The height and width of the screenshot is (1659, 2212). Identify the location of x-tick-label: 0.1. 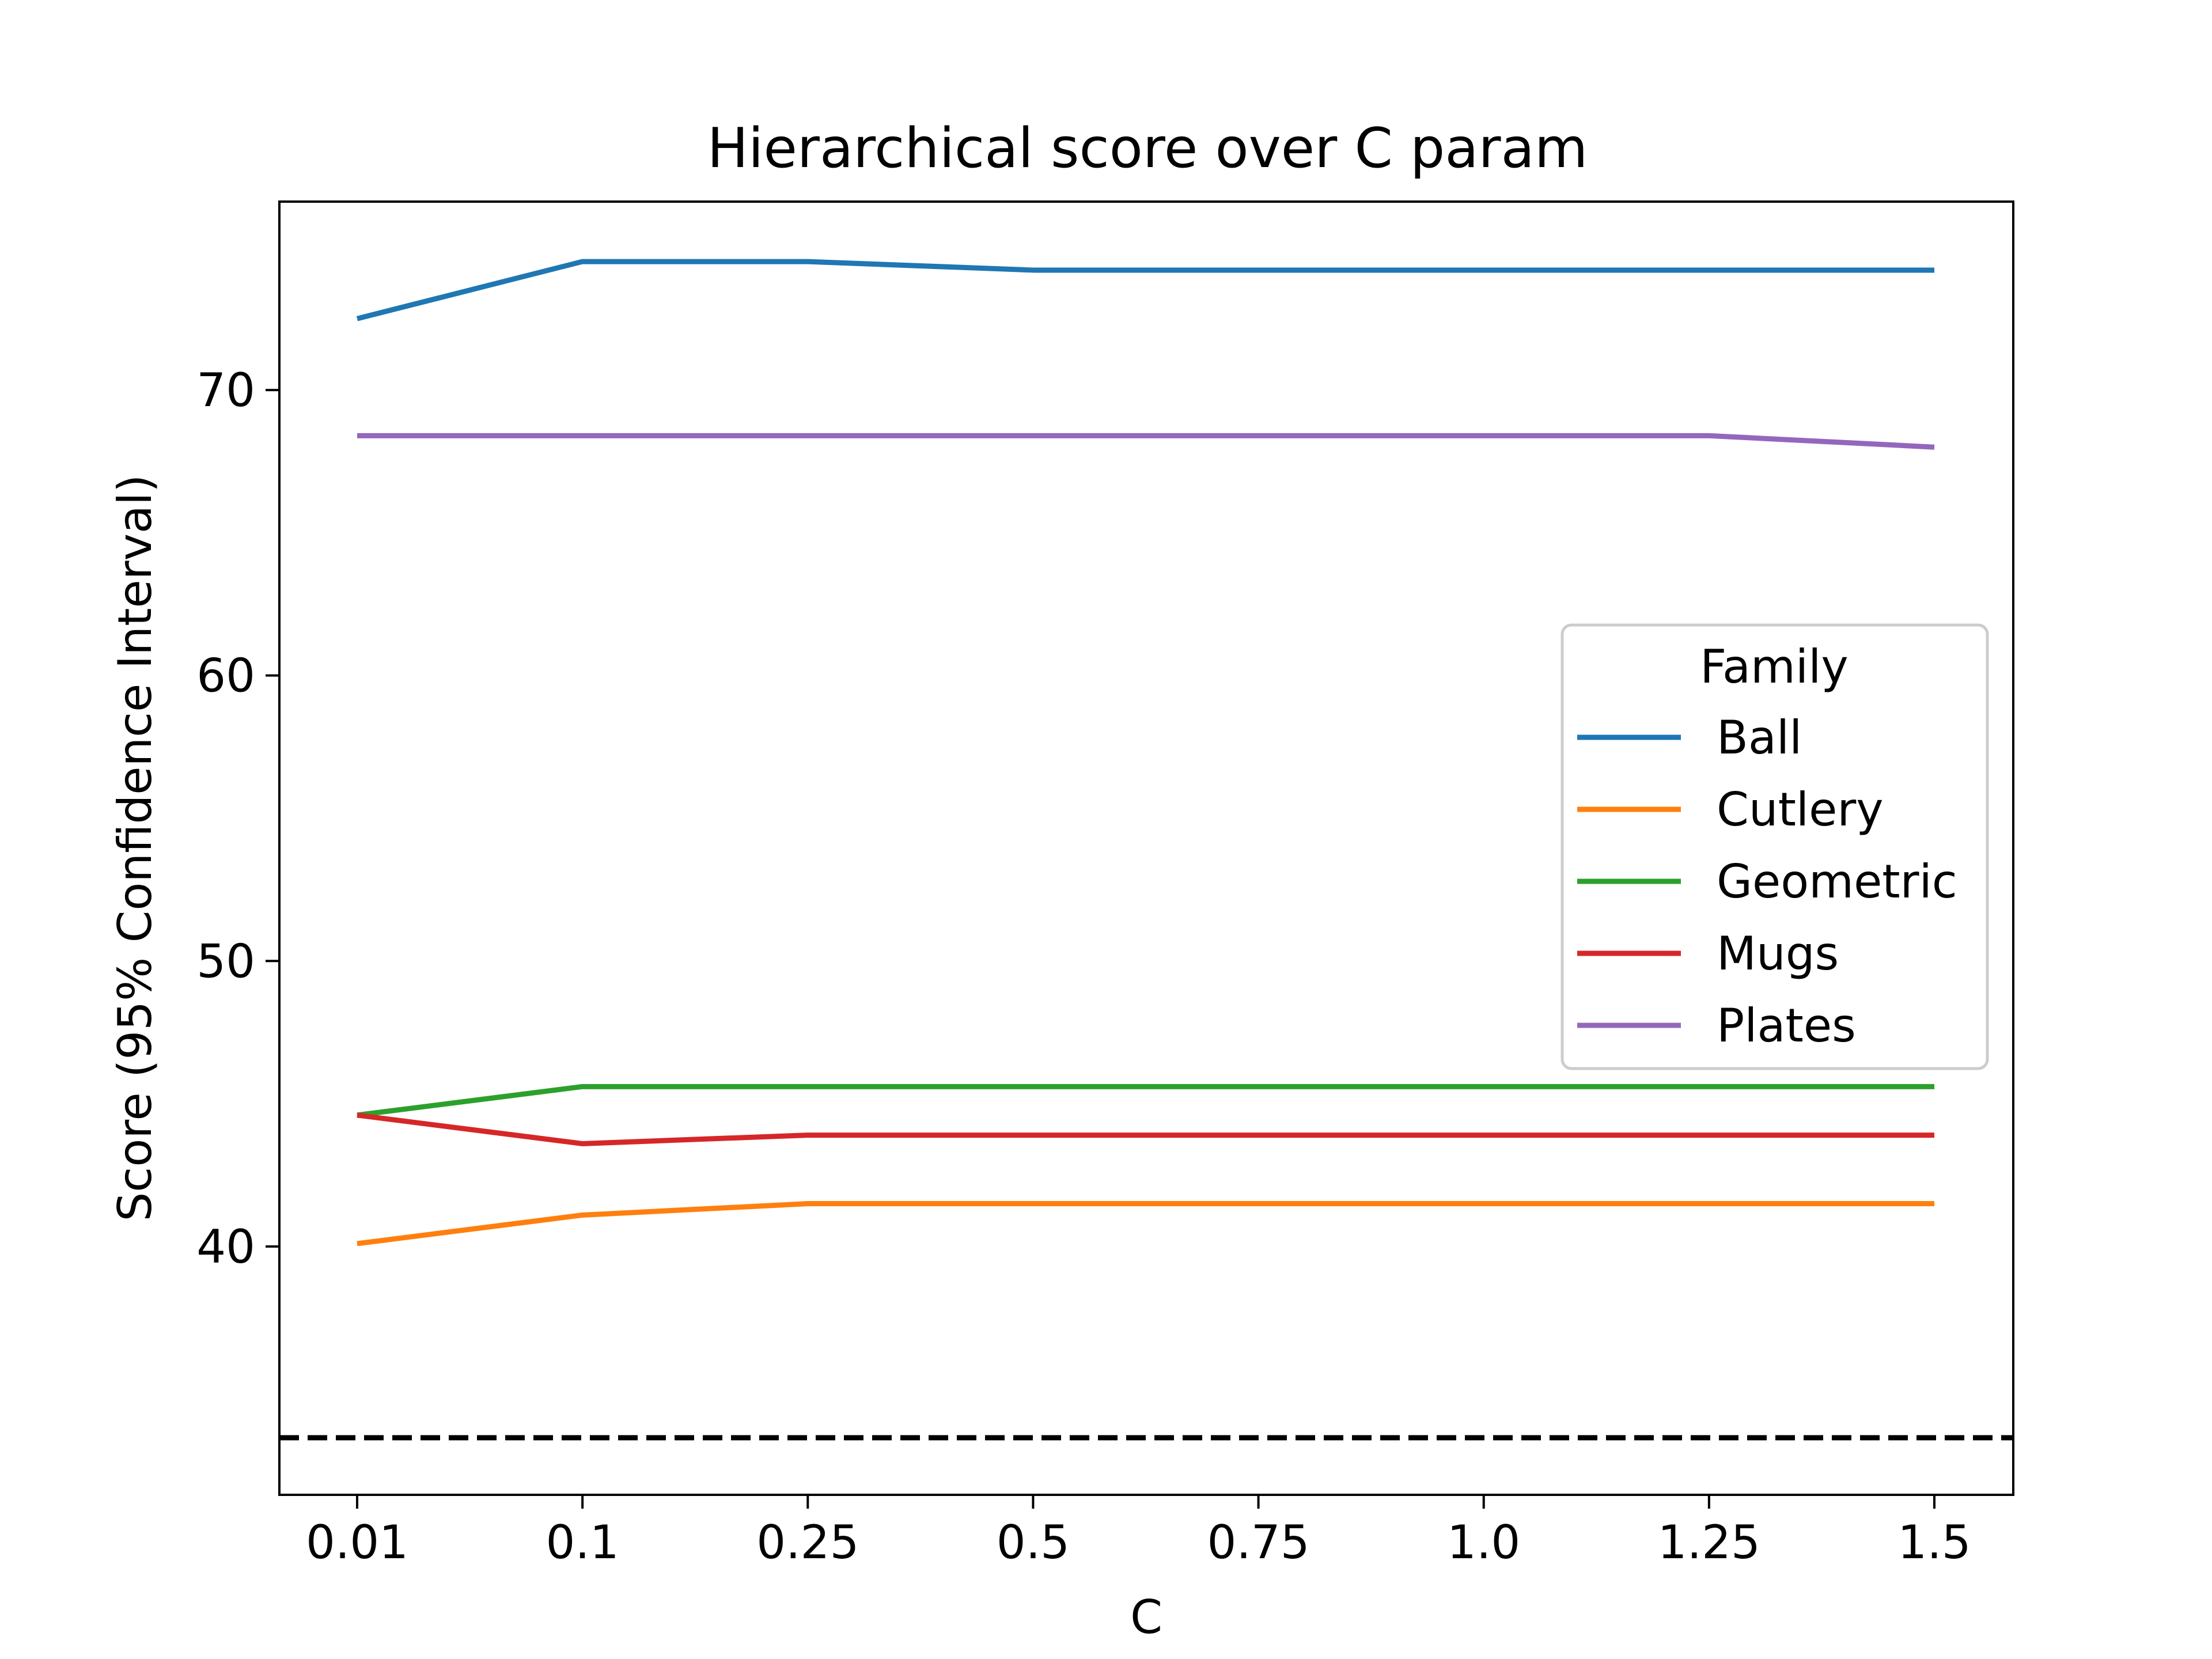
(582, 1542).